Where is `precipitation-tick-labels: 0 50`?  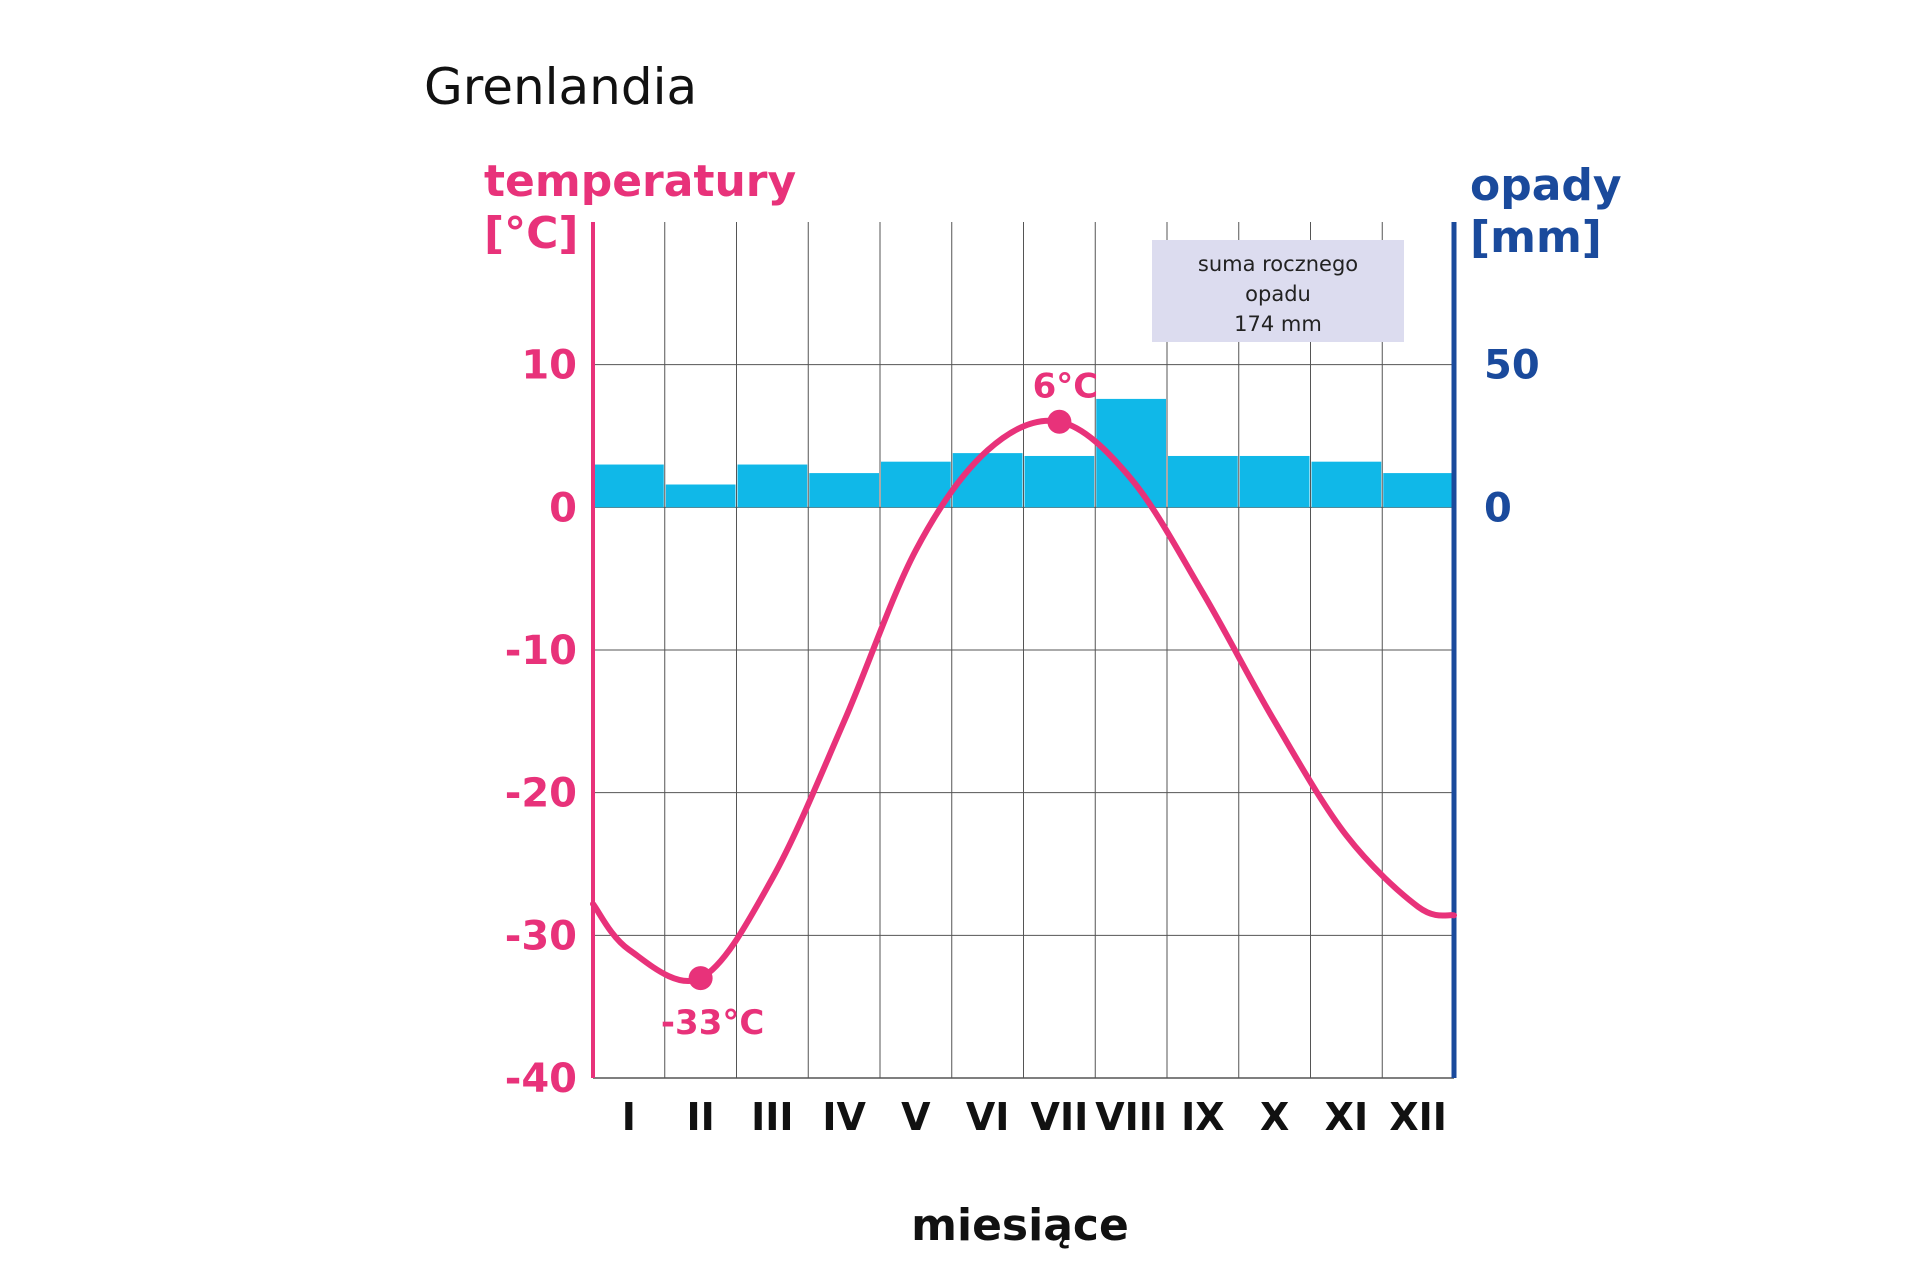
precipitation-tick-labels: 0 50 is located at coordinates (1512, 437).